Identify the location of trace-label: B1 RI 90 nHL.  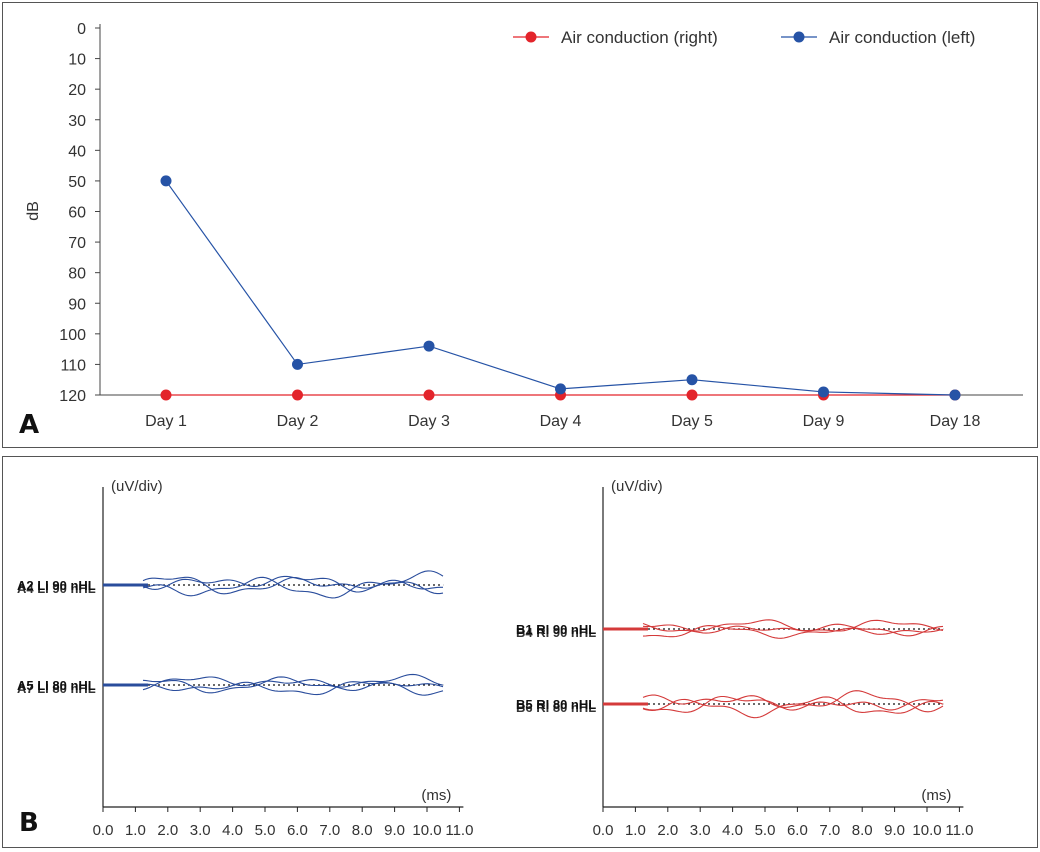
(556, 629).